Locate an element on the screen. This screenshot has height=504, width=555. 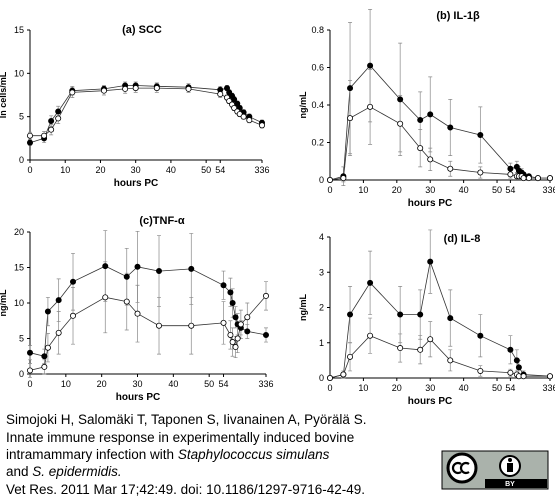
cc-letters is located at coordinates (460, 468).